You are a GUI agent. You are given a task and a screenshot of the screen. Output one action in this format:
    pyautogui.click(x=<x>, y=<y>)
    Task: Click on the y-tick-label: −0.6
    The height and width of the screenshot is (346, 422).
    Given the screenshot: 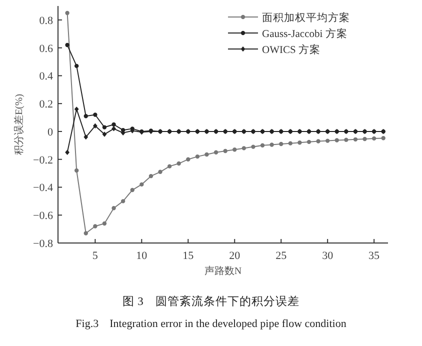 What is the action you would take?
    pyautogui.click(x=43, y=216)
    